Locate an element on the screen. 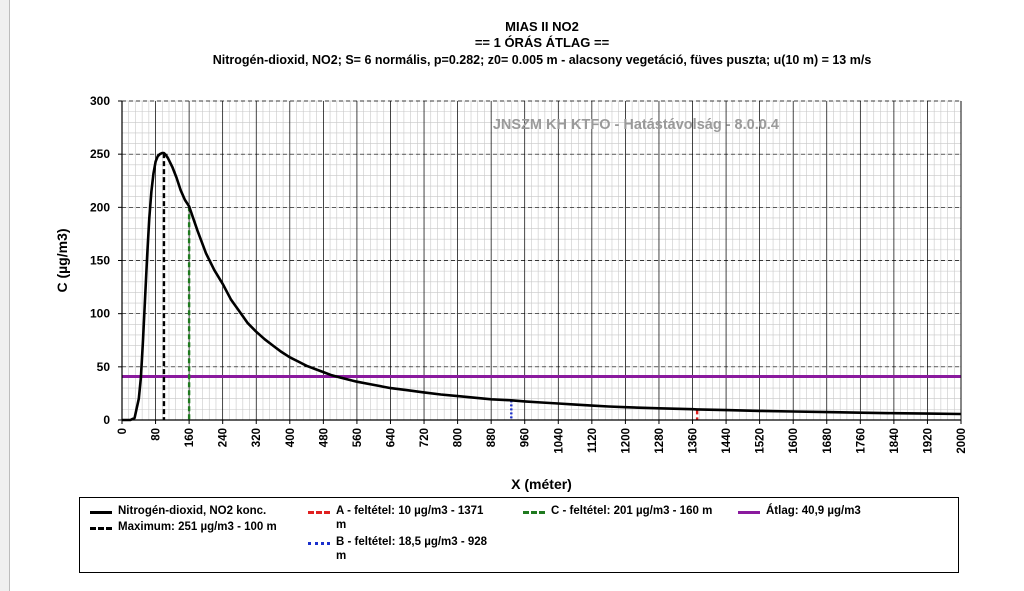  x-tick-label: 1600 is located at coordinates (794, 441).